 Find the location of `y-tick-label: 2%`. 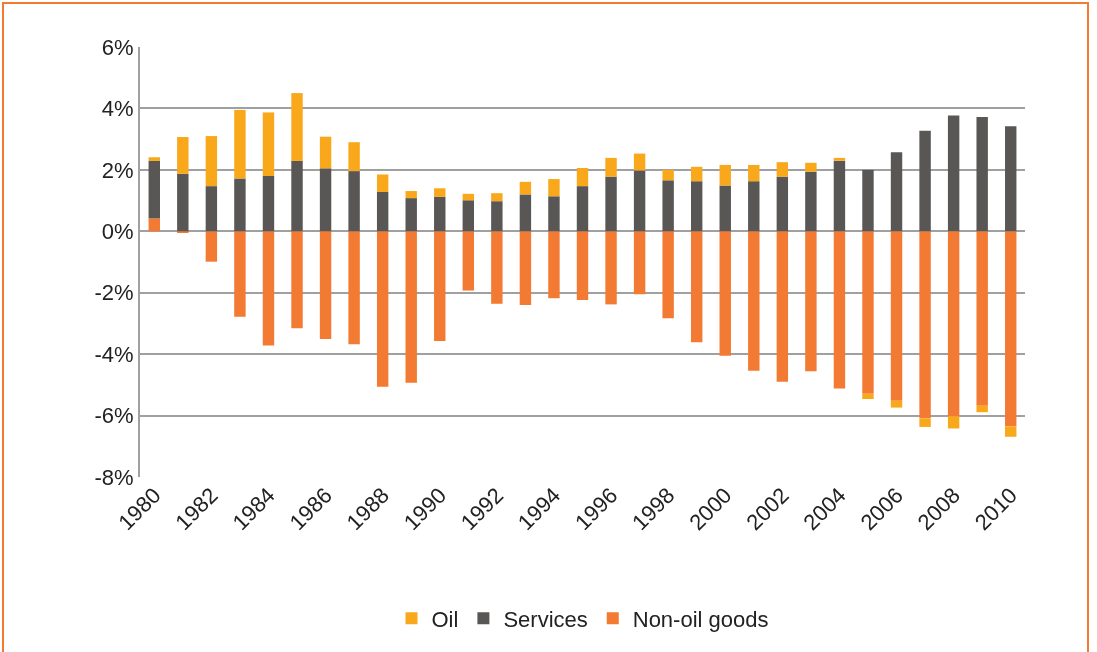

y-tick-label: 2% is located at coordinates (117, 170).